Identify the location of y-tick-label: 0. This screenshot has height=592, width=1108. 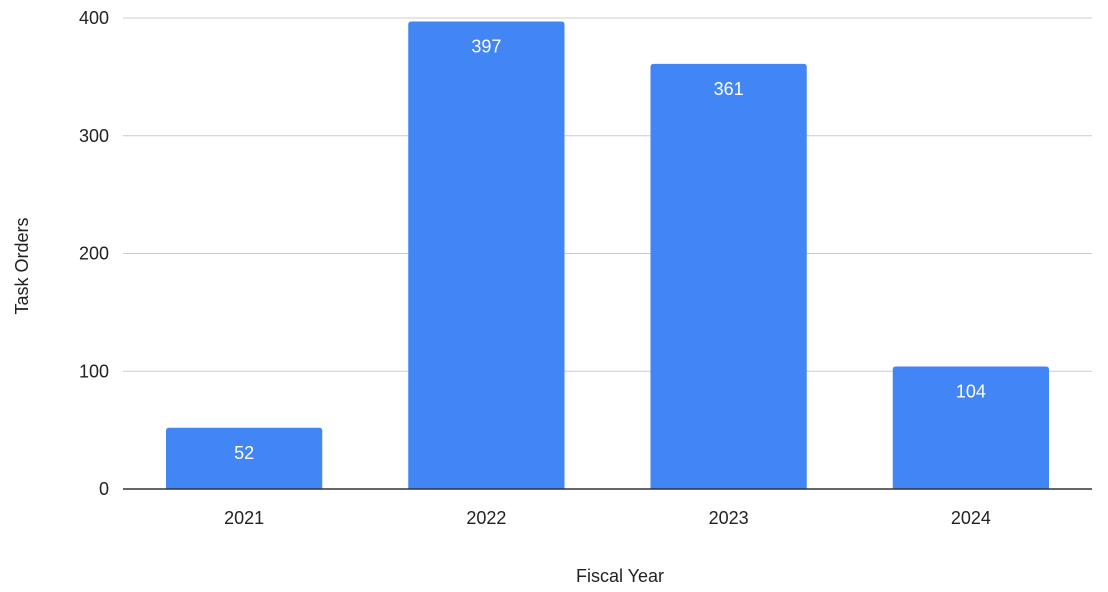
(104, 489).